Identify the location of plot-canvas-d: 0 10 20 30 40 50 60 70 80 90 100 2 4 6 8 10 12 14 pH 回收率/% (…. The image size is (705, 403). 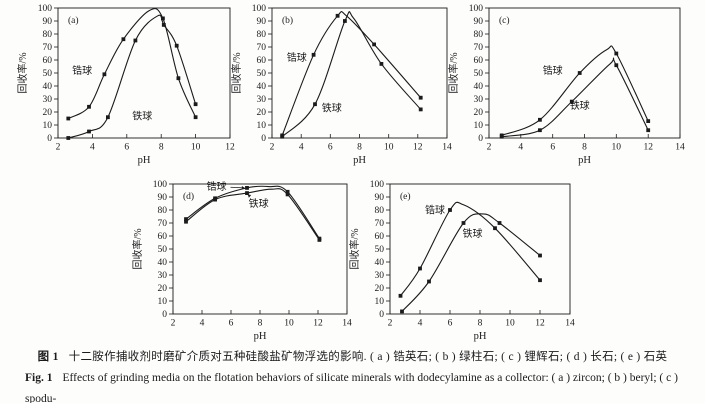
(241, 261).